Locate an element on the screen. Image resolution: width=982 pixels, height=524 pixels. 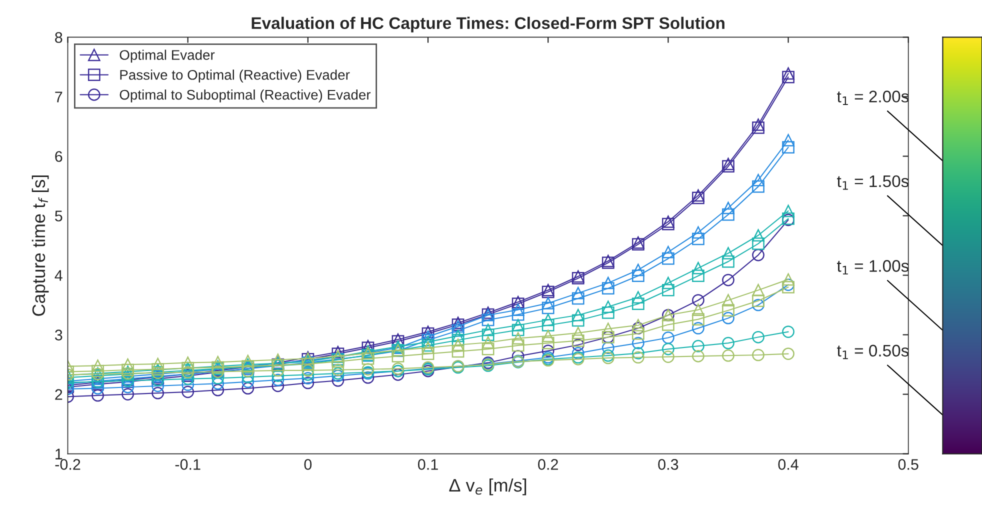
y-tick-label: 6 is located at coordinates (58, 156).